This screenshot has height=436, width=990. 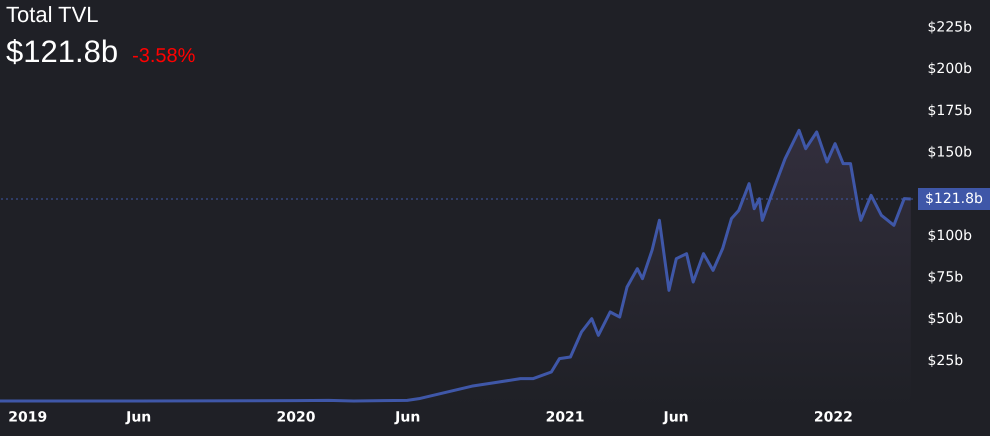 What do you see at coordinates (954, 199) in the screenshot?
I see `ref-line-label: $121.8b` at bounding box center [954, 199].